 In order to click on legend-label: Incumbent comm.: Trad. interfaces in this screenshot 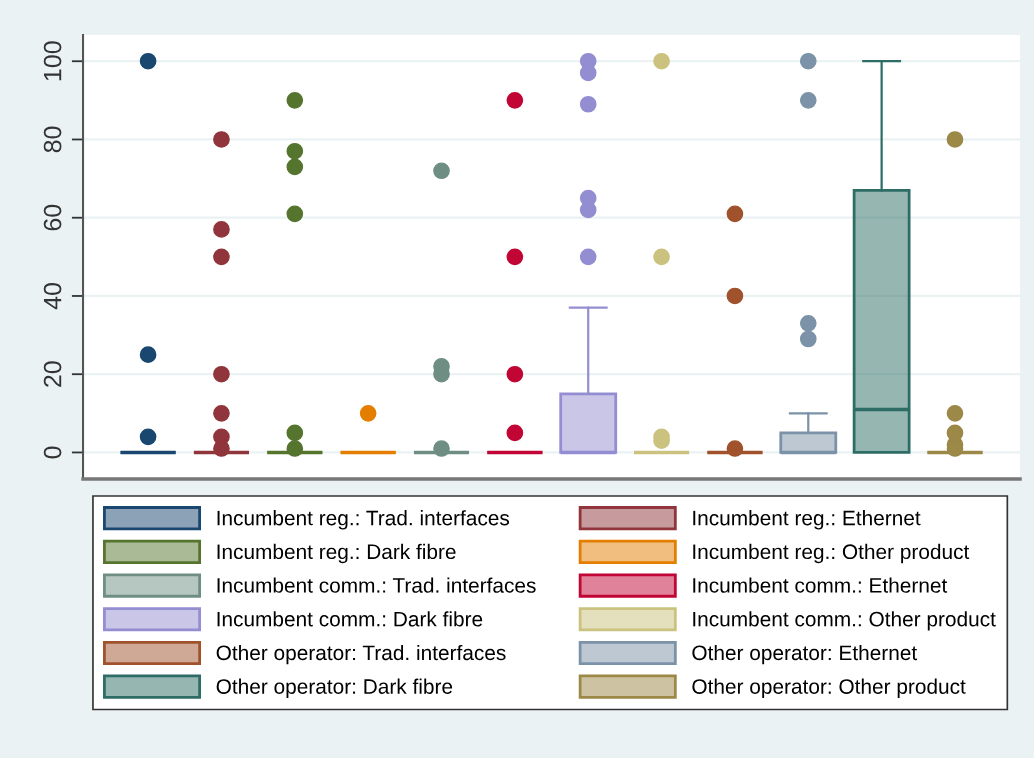, I will do `click(376, 585)`.